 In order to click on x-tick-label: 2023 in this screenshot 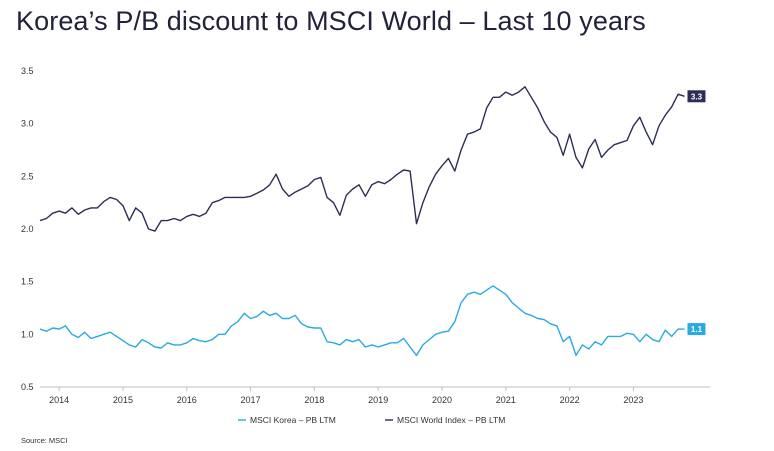, I will do `click(633, 400)`.